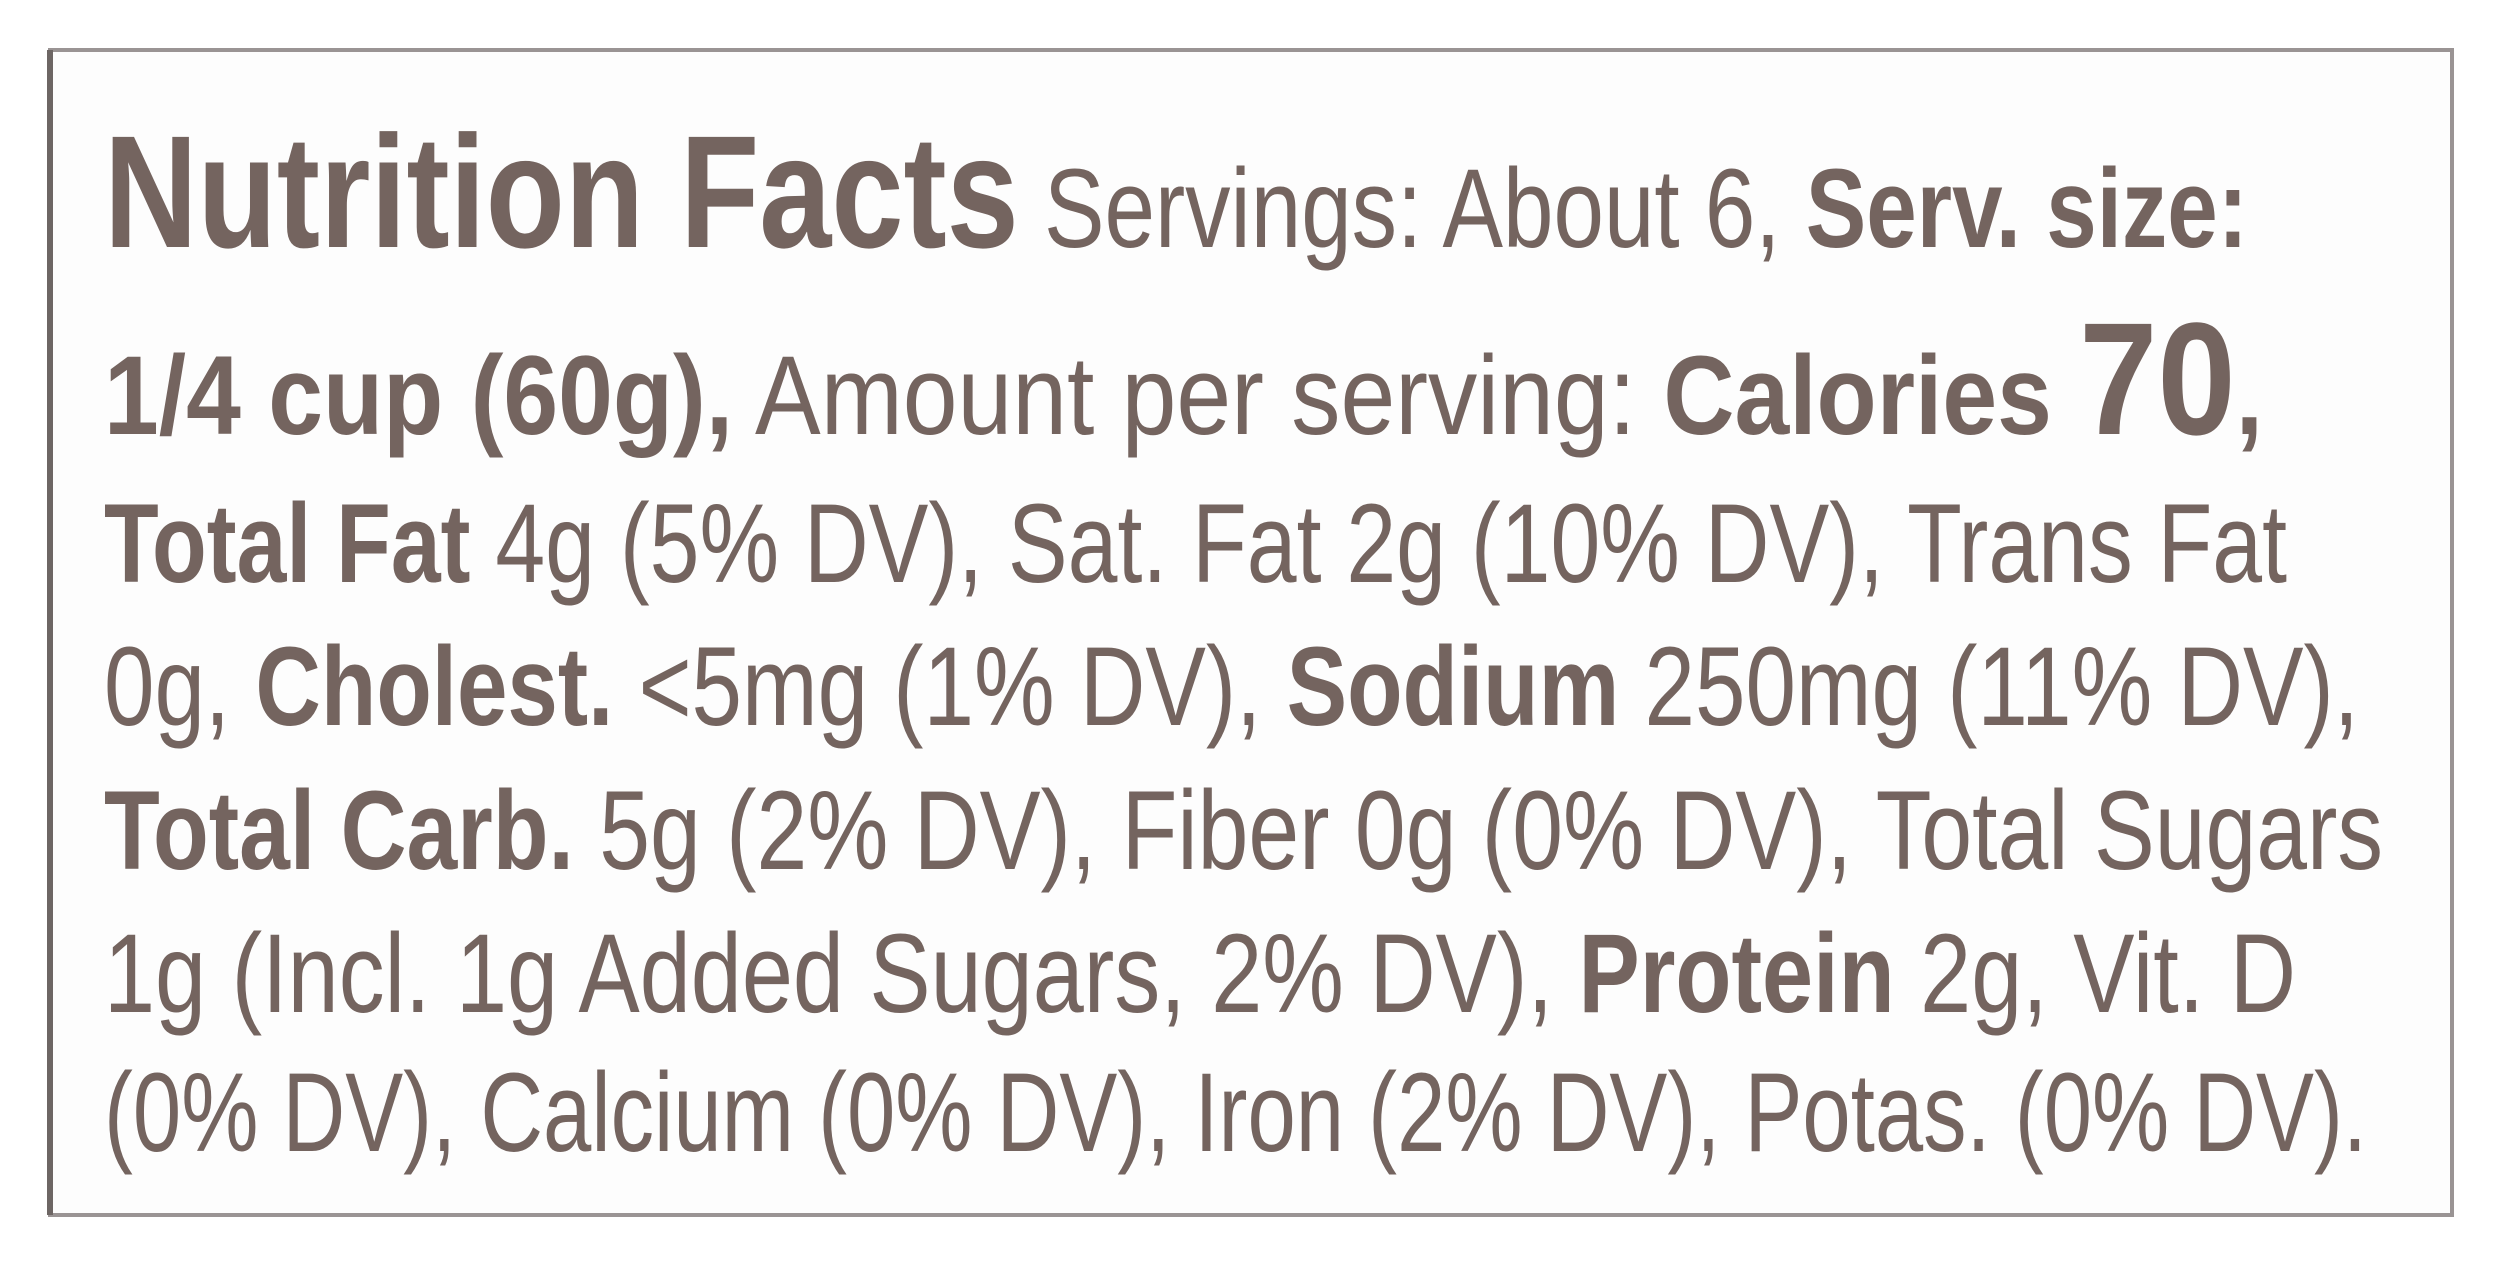 The image size is (2500, 1262). Describe the element at coordinates (950, 686) in the screenshot. I see `segment: <5mg (1% DV),` at that location.